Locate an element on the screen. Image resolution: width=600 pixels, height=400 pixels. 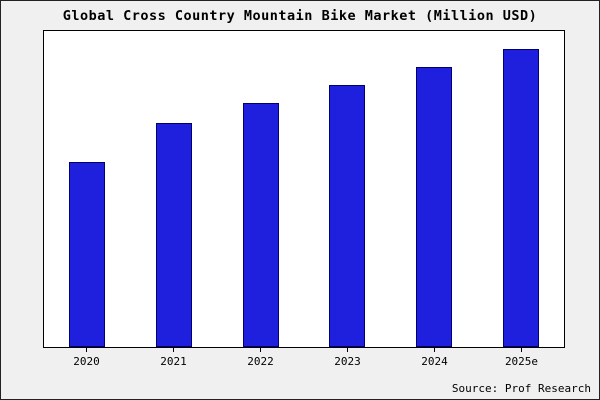
source-attribution: Source: Prof Research is located at coordinates (521, 388).